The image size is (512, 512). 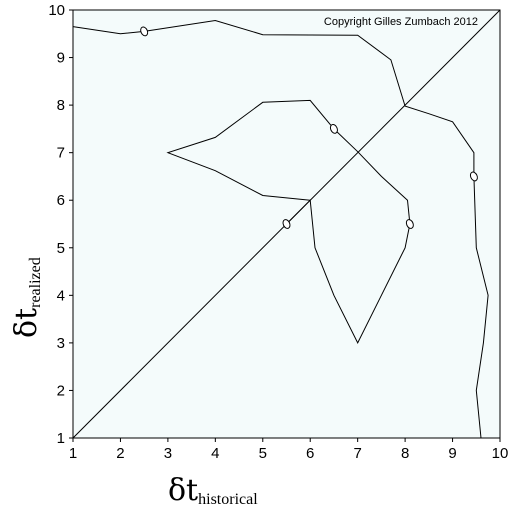 What do you see at coordinates (56, 10) in the screenshot?
I see `y-tick-label: 10` at bounding box center [56, 10].